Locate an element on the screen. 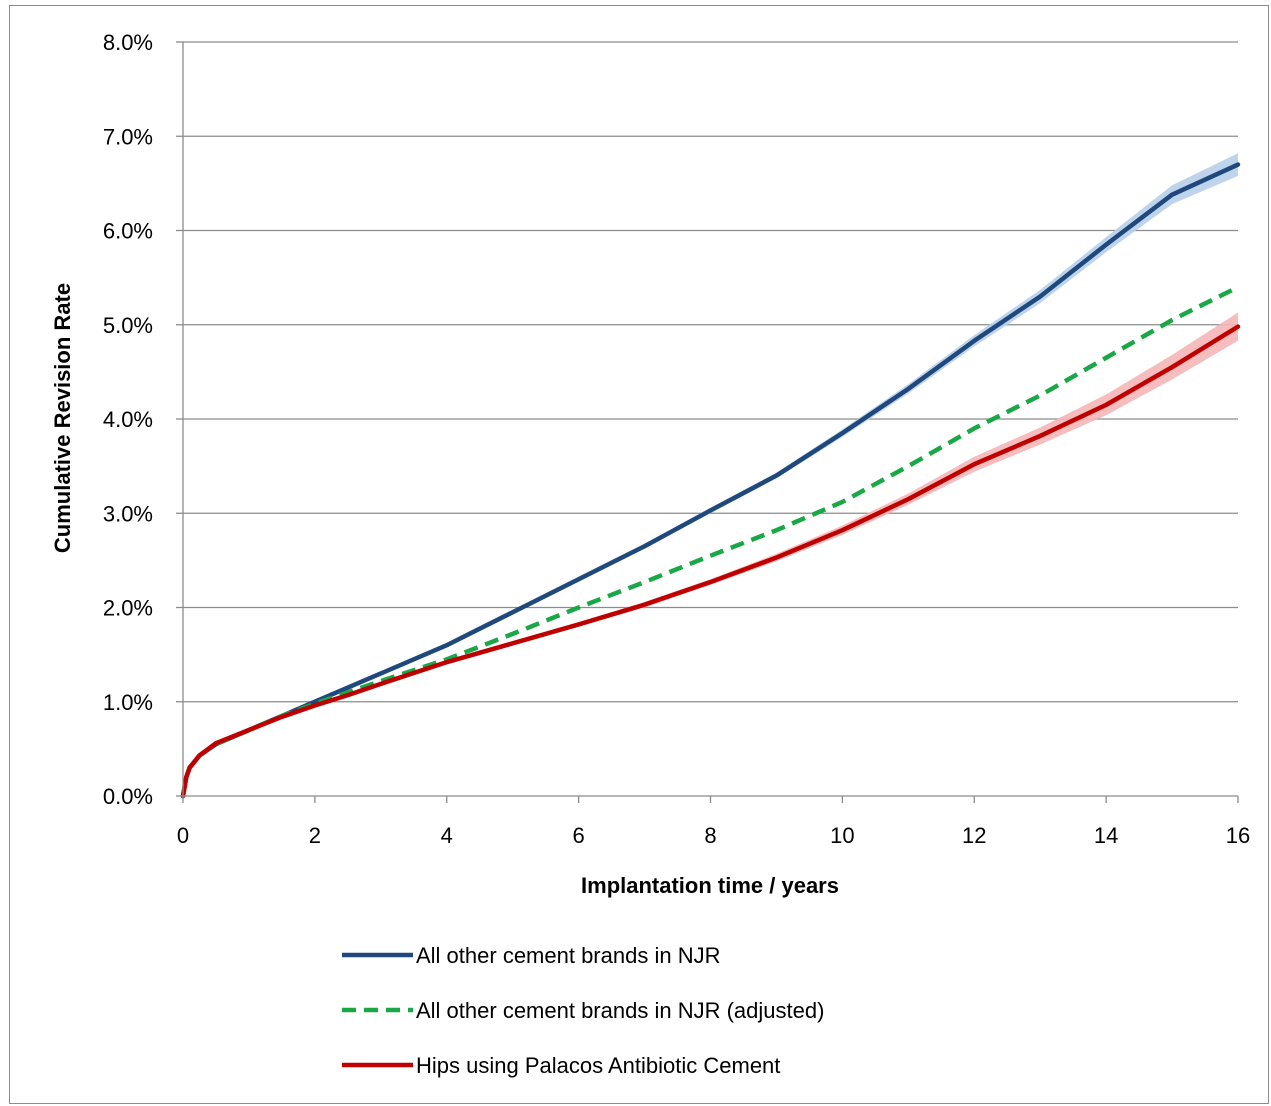 Image resolution: width=1271 pixels, height=1106 pixels. y-tick-labels: 0.0% 1.0% 2.0% 3.0% 4.0% 5.0% 6.0% 7.0% 8.0% is located at coordinates (143, 419).